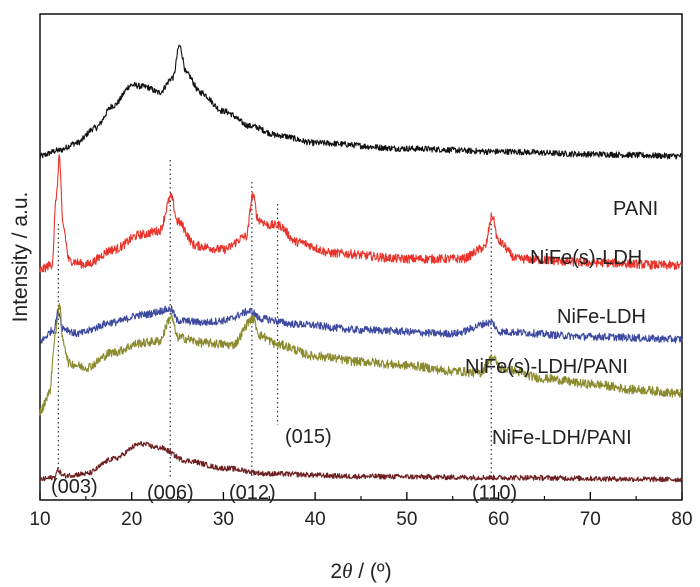  I want to click on x-axis-ticks: 10 20 30 40 50 60 70 80, so click(361, 511).